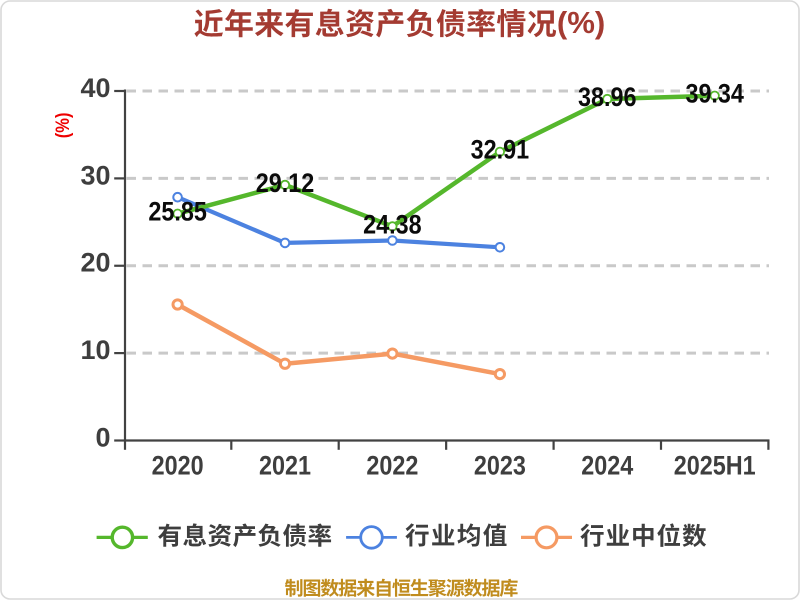 The image size is (800, 600). Describe the element at coordinates (178, 465) in the screenshot. I see `svg-text: 2020` at that location.